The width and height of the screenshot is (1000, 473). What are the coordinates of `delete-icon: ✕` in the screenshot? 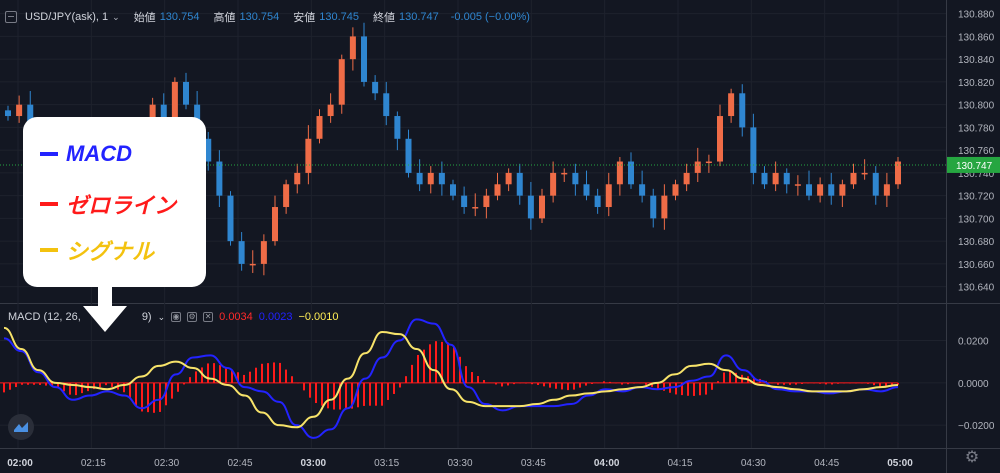 It's located at (208, 317).